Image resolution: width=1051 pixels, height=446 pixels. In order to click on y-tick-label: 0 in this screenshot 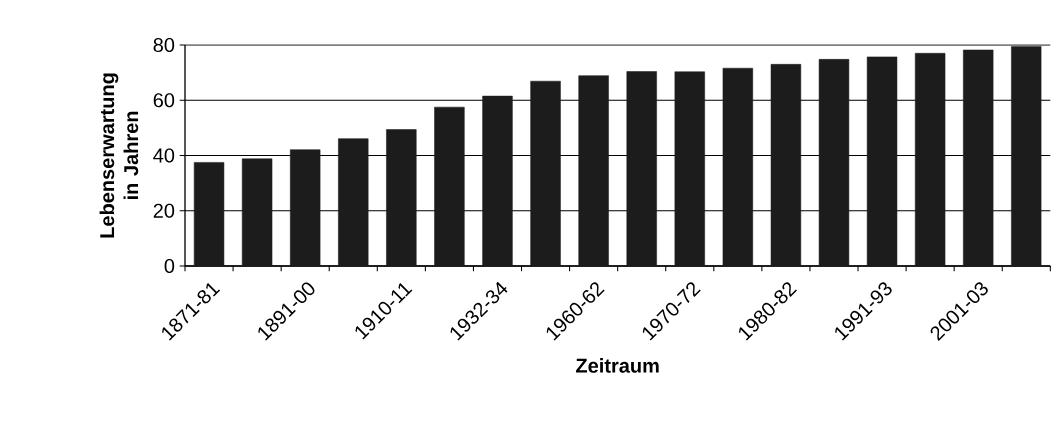, I will do `click(169, 266)`.